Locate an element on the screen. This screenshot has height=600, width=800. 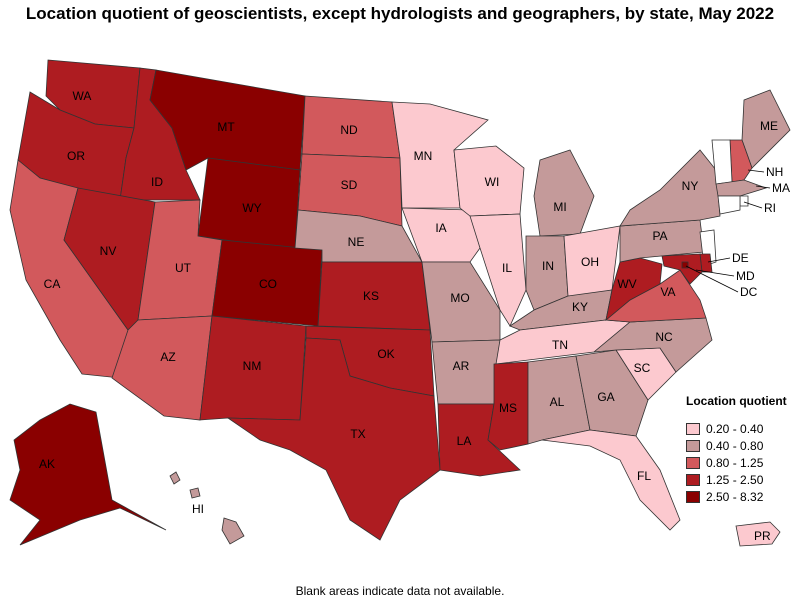
state-label-ND: ND is located at coordinates (349, 130).